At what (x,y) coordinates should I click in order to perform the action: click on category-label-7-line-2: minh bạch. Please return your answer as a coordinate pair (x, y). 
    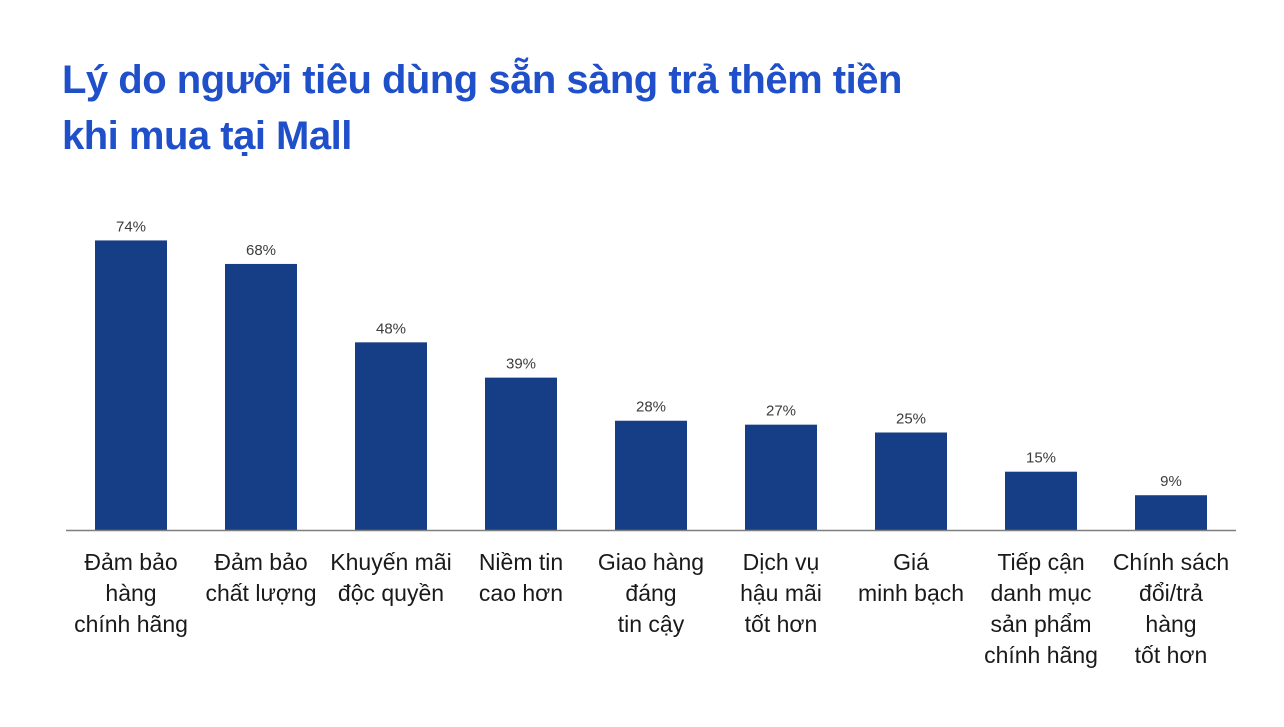
    Looking at the image, I should click on (911, 593).